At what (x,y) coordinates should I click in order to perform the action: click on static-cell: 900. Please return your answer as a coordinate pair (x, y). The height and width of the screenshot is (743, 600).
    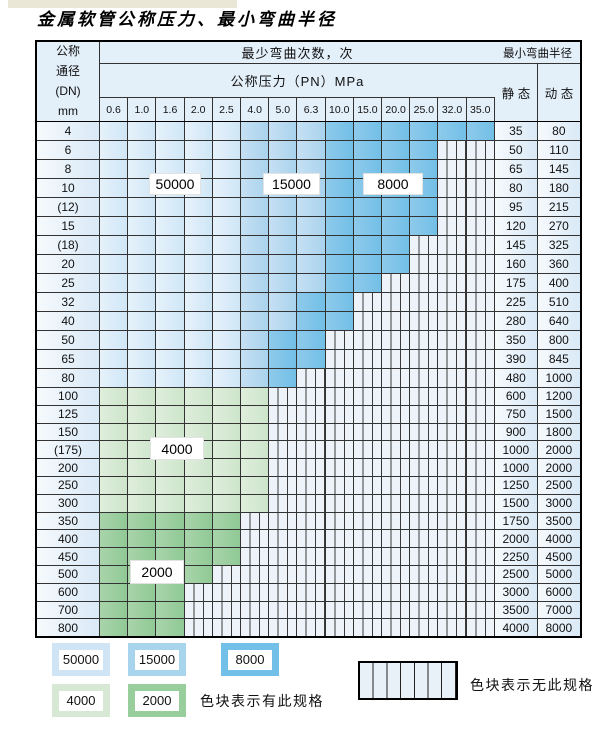
    Looking at the image, I should click on (516, 432).